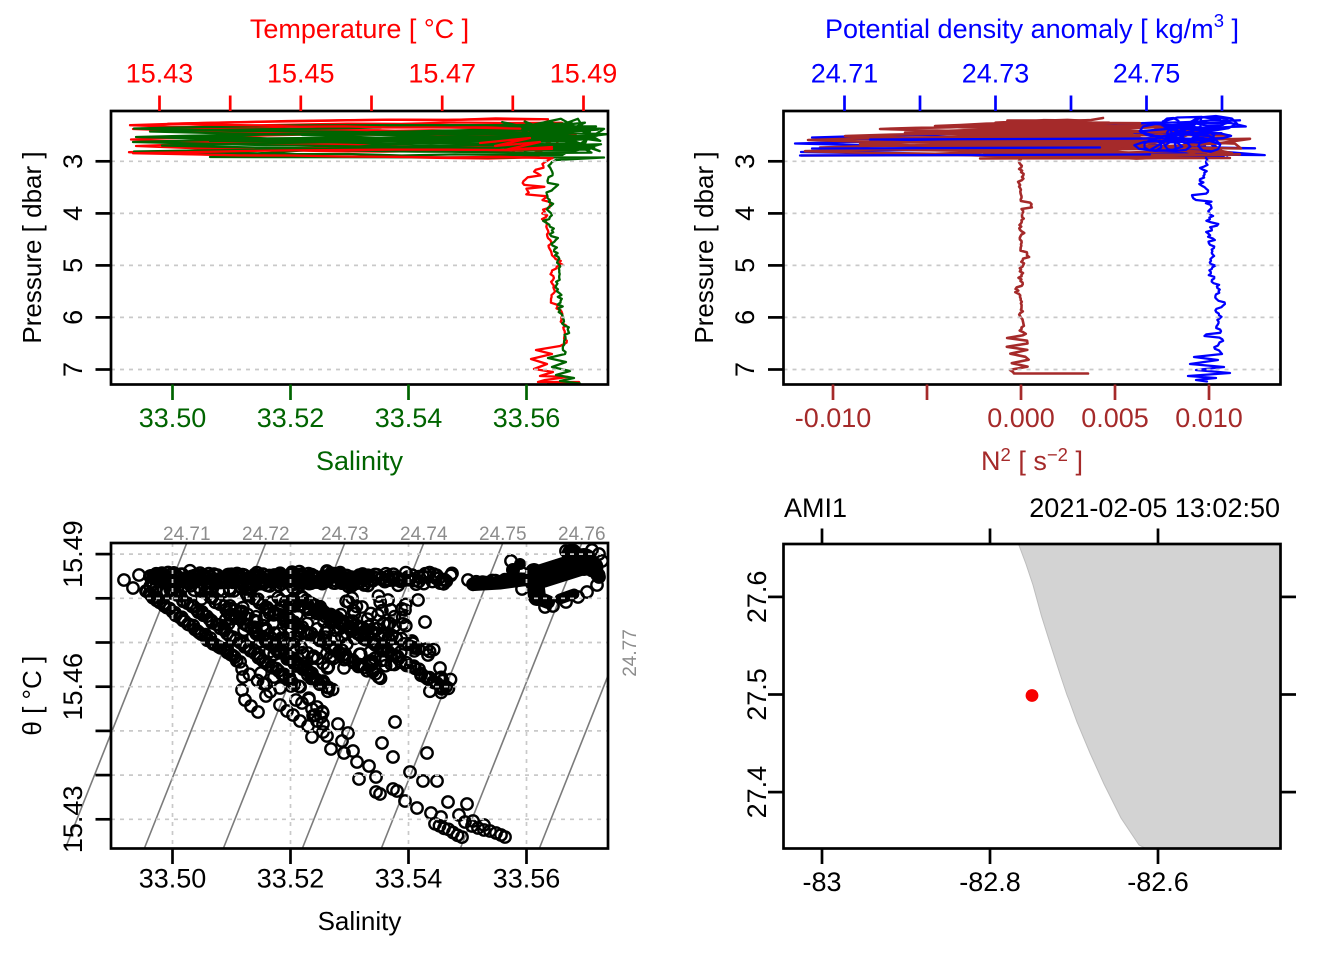 Image resolution: width=1344 pixels, height=960 pixels. Describe the element at coordinates (757, 792) in the screenshot. I see `svg-text: 27.4` at that location.